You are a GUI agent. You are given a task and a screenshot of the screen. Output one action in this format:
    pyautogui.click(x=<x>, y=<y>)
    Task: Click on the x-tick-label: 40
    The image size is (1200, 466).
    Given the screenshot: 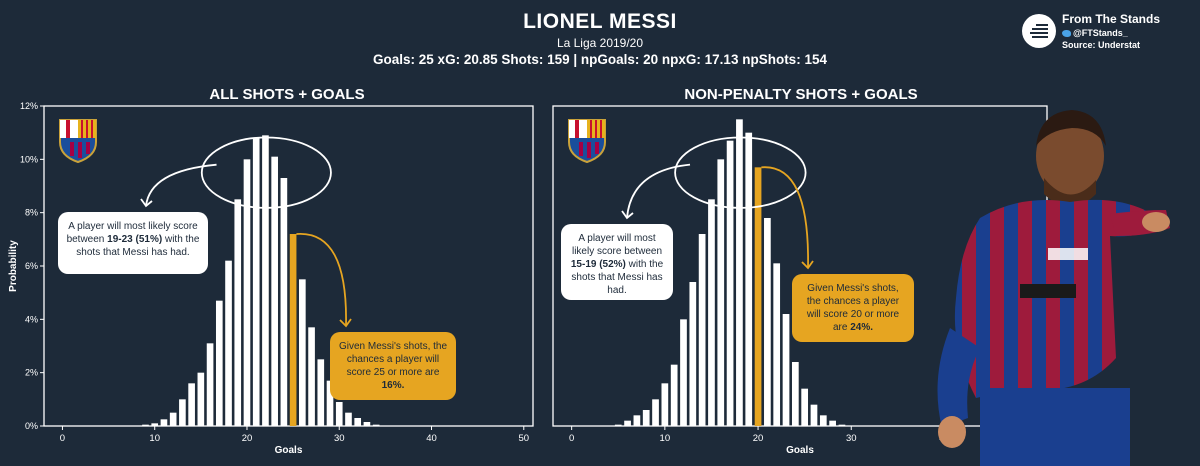 What is the action you would take?
    pyautogui.click(x=431, y=438)
    